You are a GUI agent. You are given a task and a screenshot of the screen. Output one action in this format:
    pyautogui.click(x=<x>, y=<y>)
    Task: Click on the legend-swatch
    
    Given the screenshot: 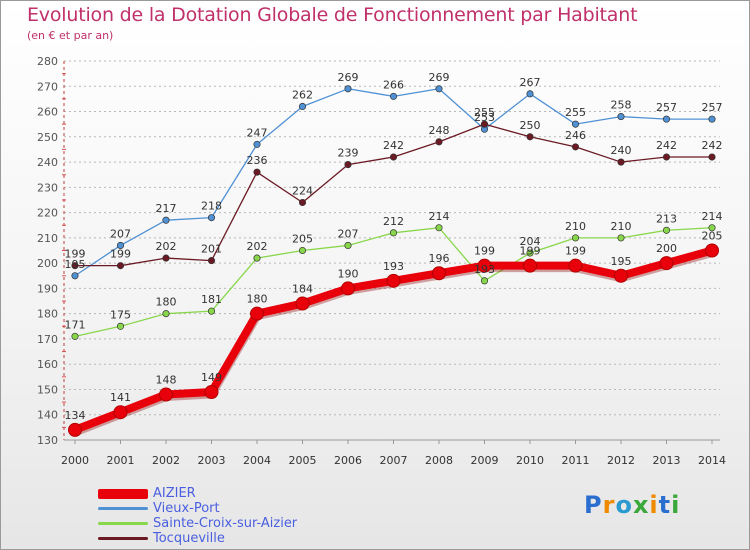 What is the action you would take?
    pyautogui.click(x=123, y=508)
    